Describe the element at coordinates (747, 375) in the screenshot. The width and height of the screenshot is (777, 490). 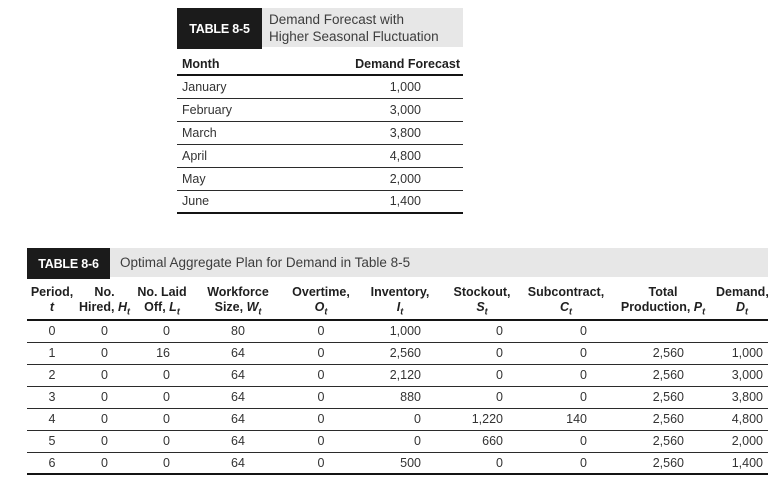
I see `plan-cell: 3,000` at that location.